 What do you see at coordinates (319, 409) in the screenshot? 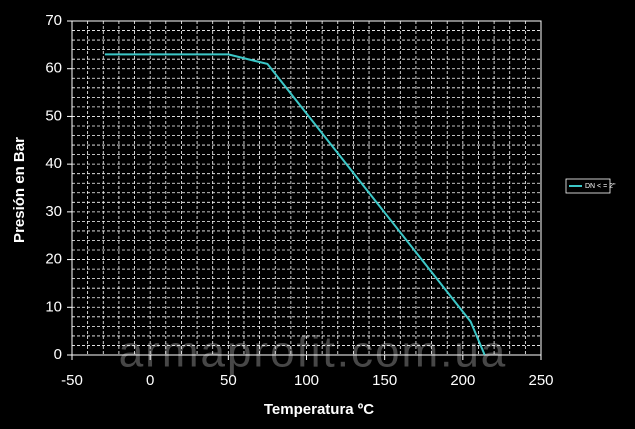
I see `x-axis-label: Temperatura ºC` at bounding box center [319, 409].